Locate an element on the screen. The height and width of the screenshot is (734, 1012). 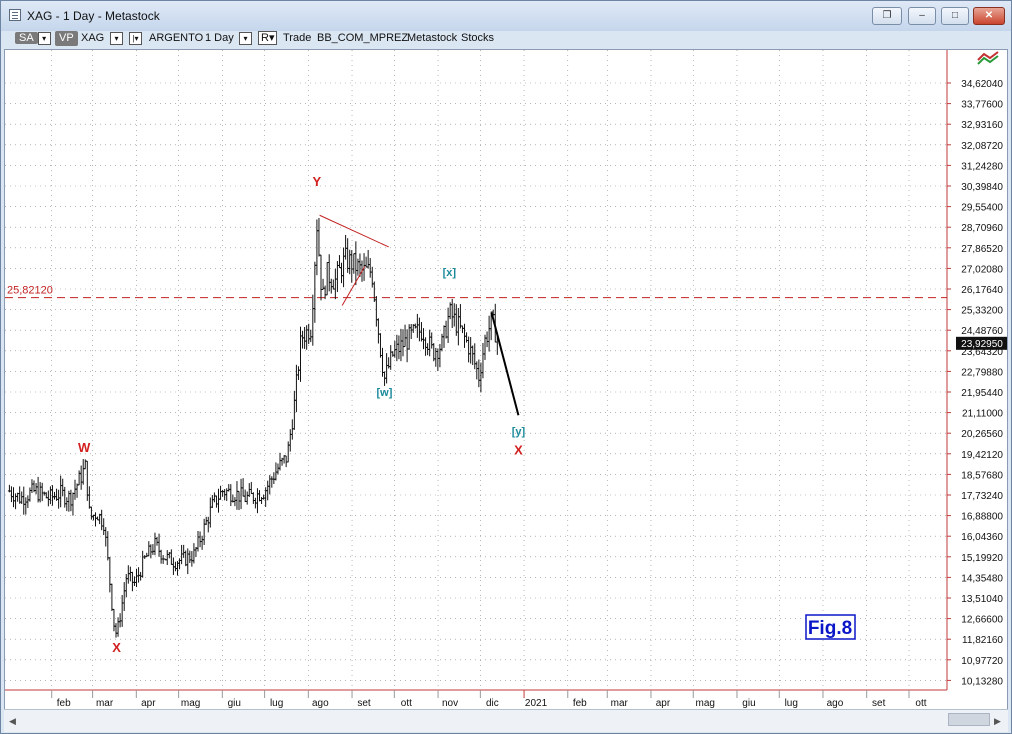
indicator-dropdown: |▾ is located at coordinates (135, 38).